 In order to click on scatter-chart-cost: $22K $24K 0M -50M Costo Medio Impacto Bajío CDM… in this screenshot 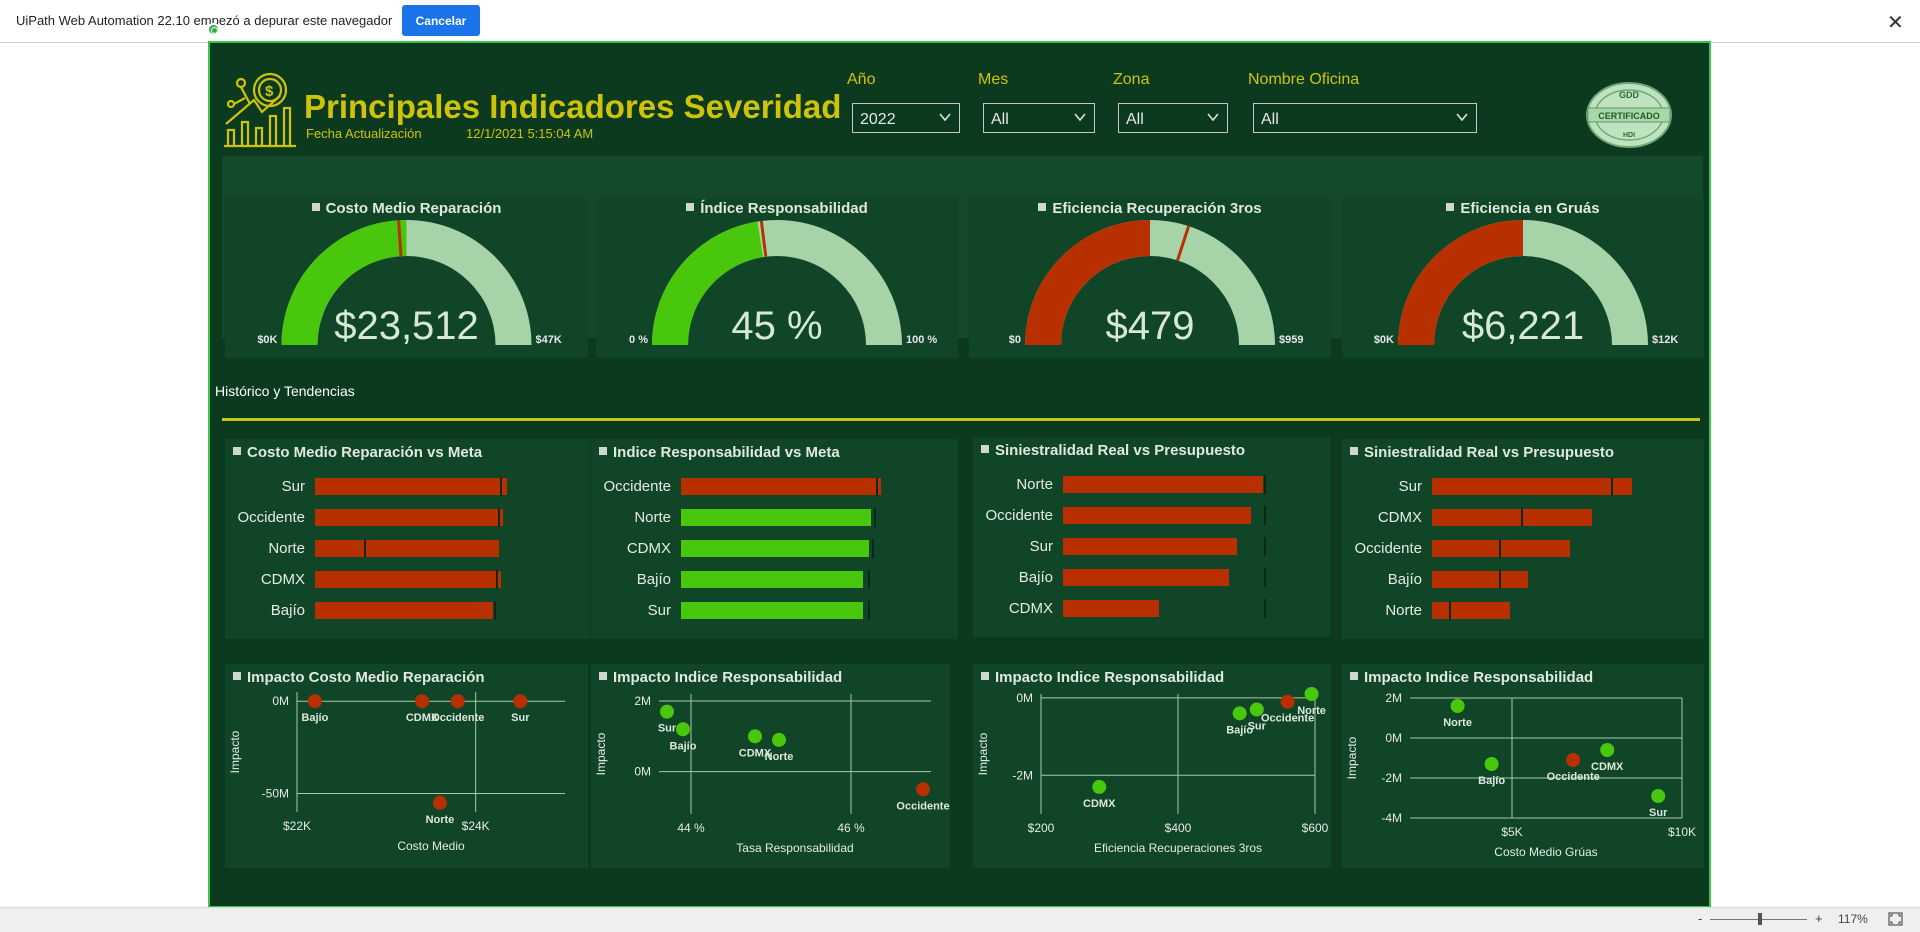, I will do `click(396, 772)`.